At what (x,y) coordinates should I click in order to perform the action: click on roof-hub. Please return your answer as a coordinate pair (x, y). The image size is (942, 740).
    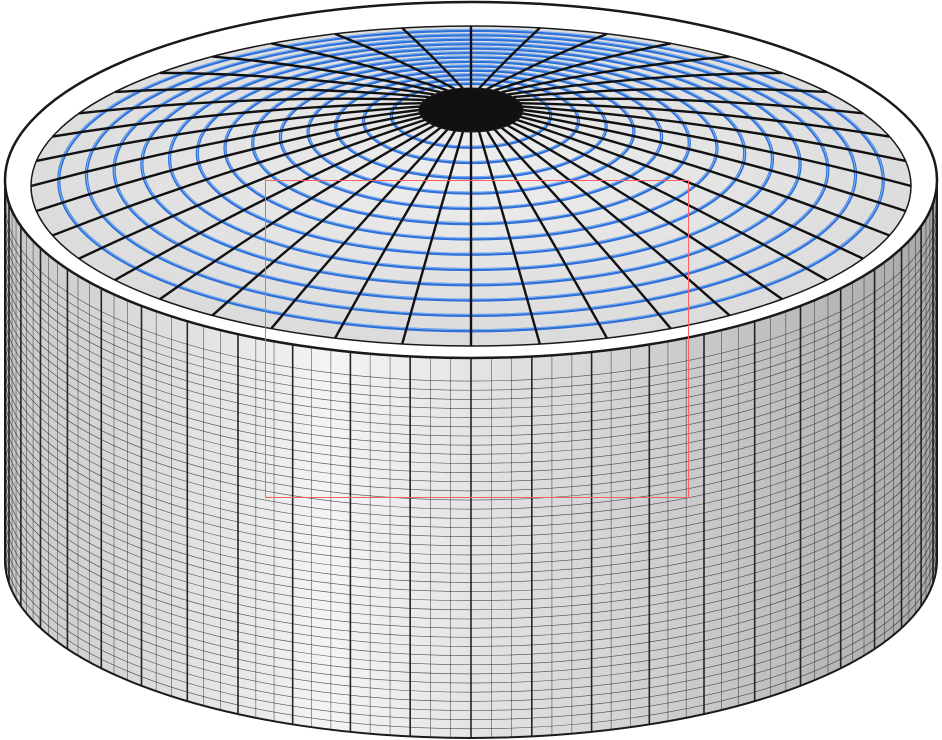
    Looking at the image, I should click on (471, 110).